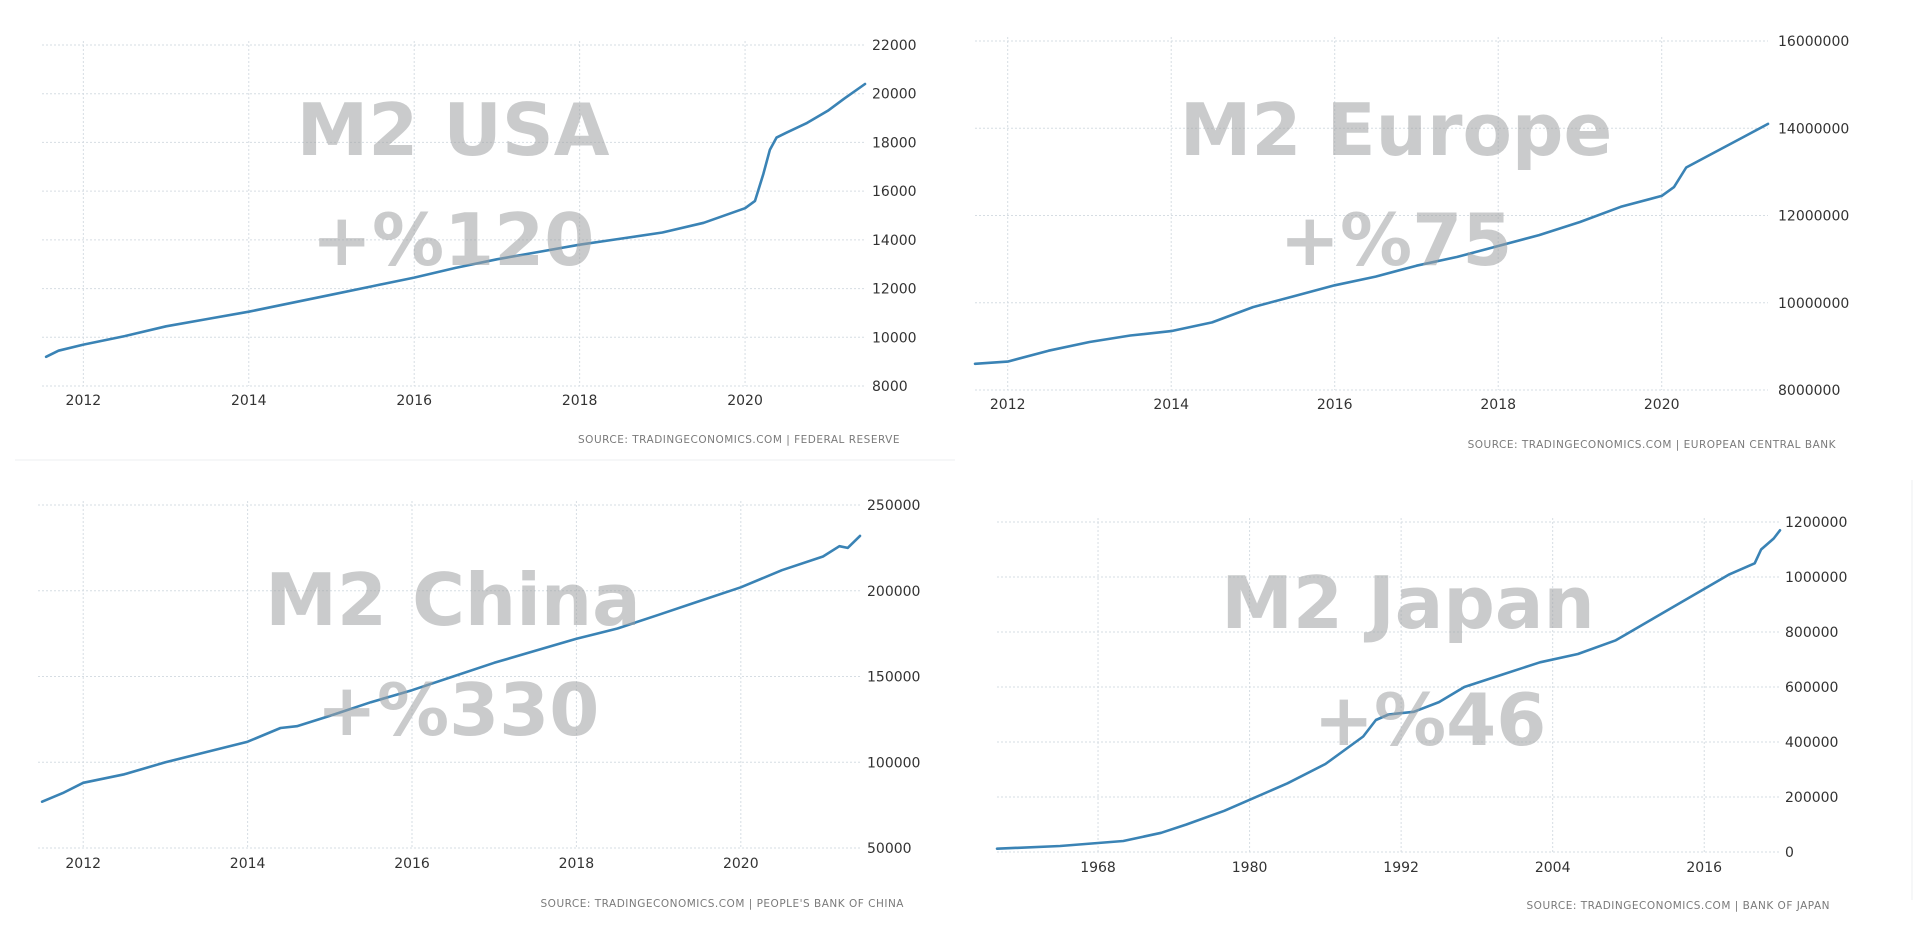 The height and width of the screenshot is (939, 1920). What do you see at coordinates (894, 241) in the screenshot?
I see `y-tick-label: 14000` at bounding box center [894, 241].